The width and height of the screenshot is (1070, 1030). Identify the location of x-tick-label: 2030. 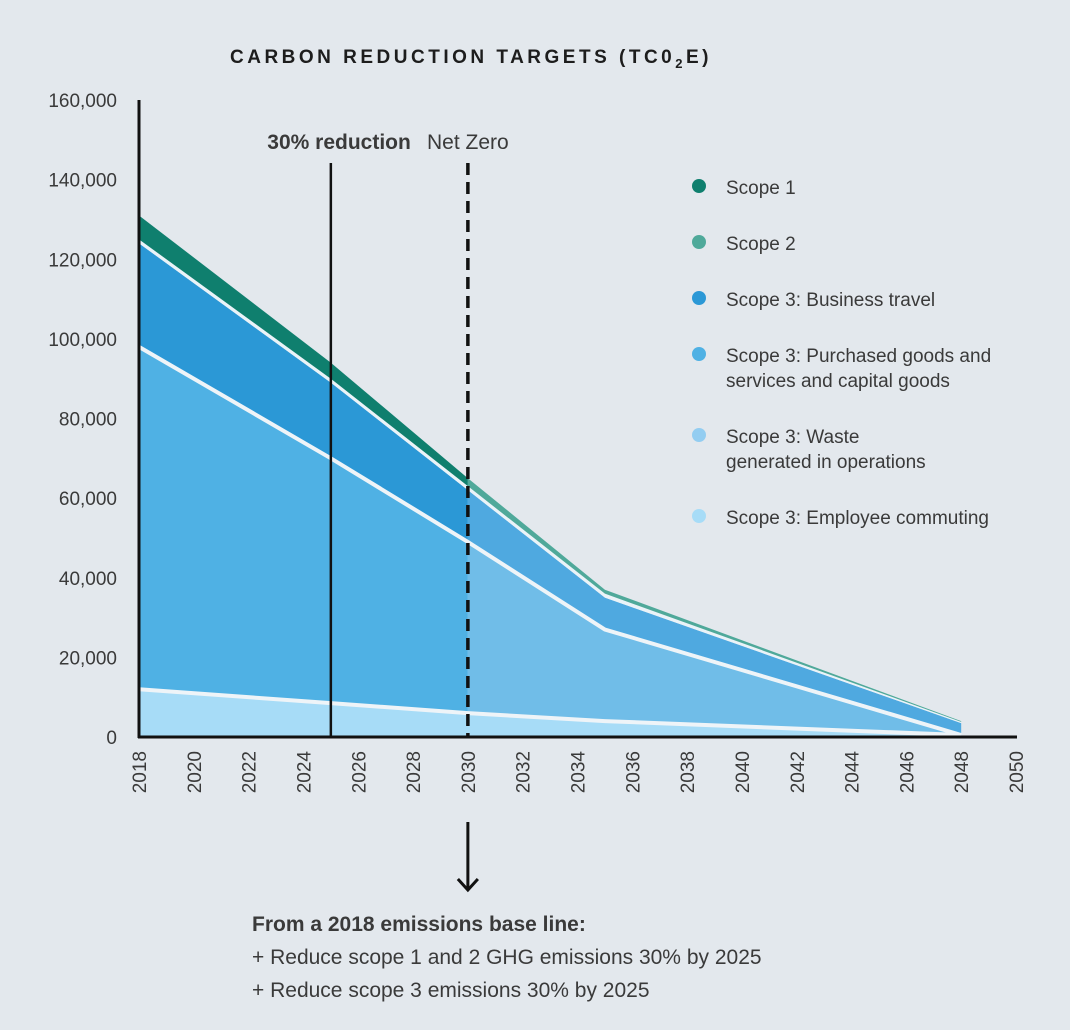
(469, 772).